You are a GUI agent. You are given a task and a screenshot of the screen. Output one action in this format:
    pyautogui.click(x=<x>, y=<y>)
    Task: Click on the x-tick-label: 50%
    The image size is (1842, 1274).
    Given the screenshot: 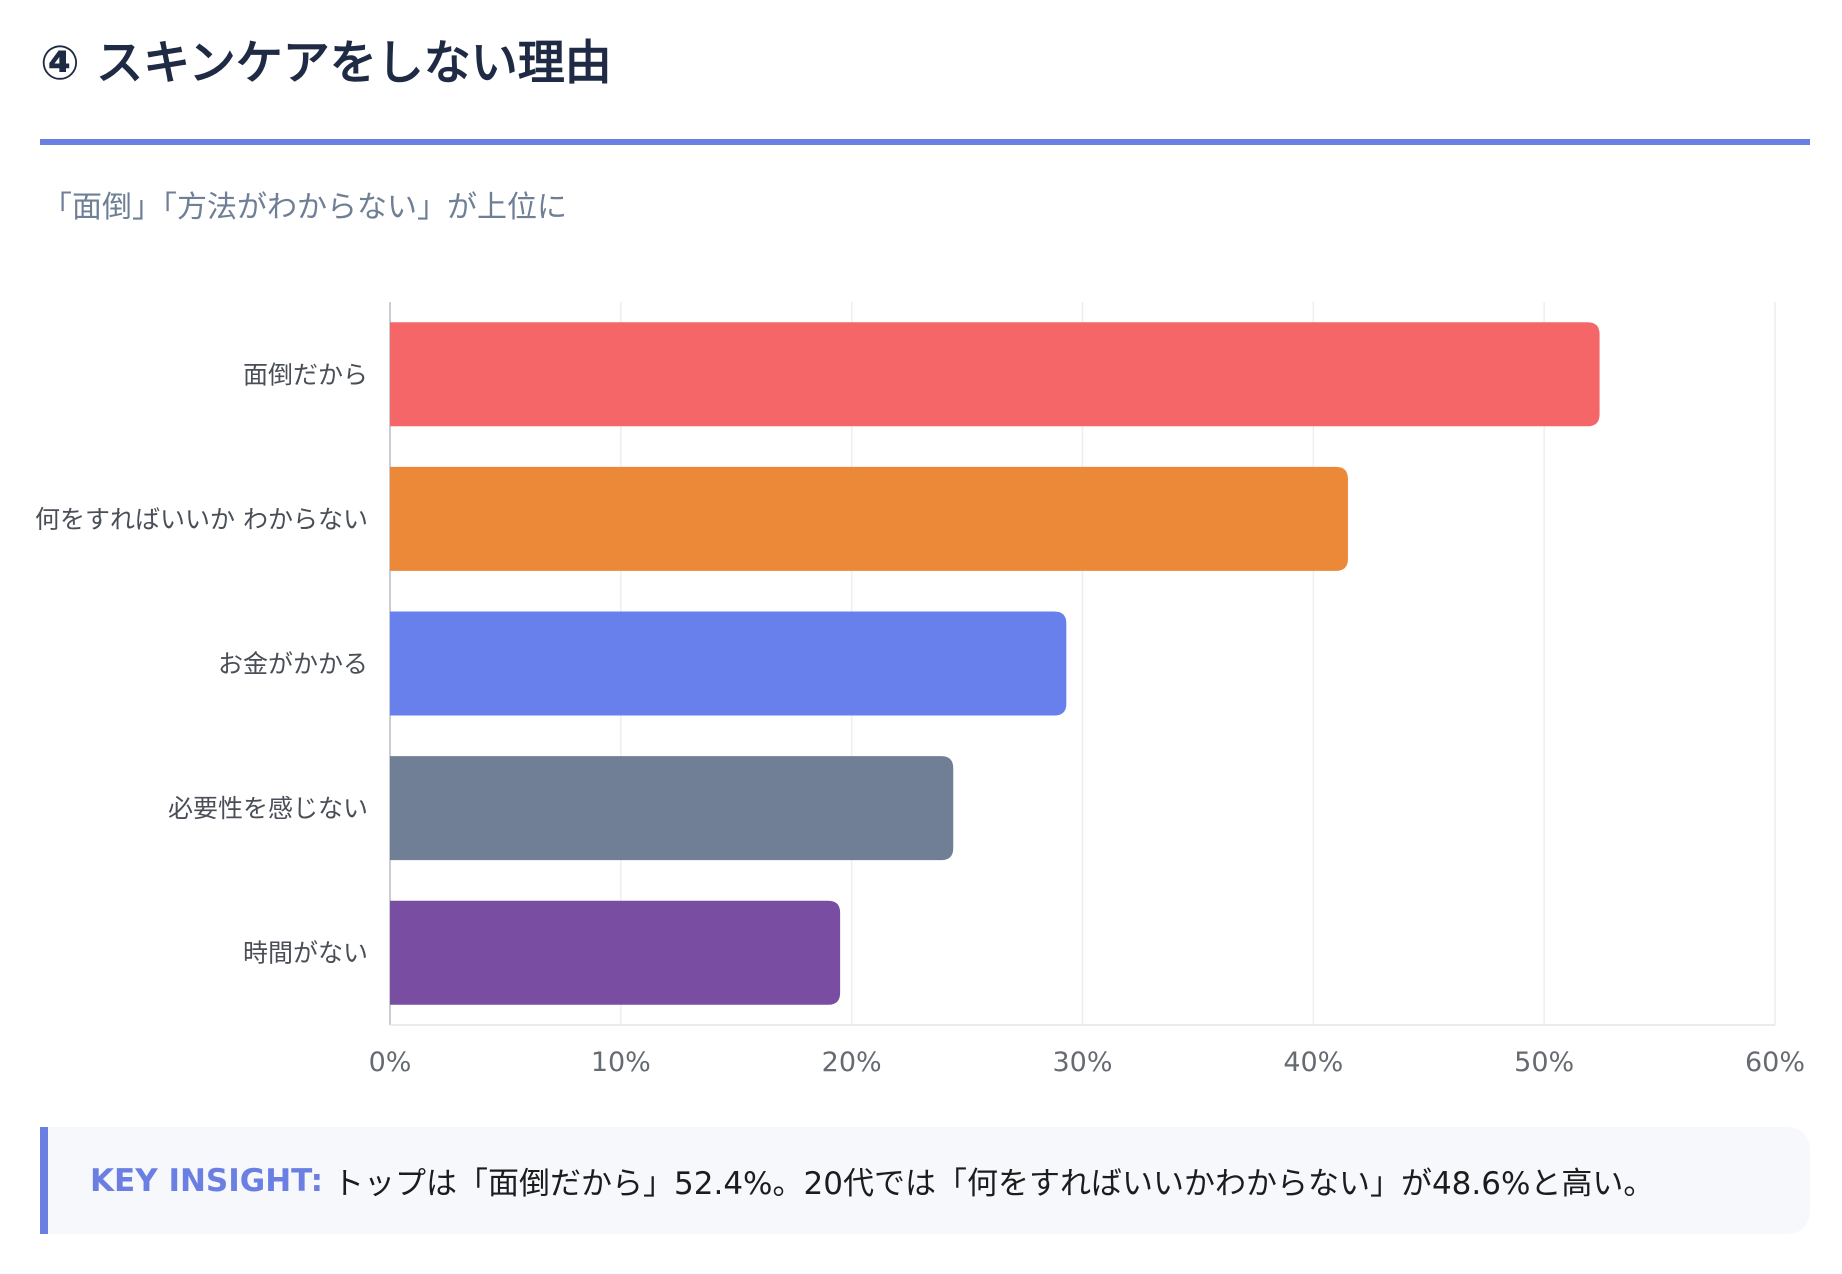 What is the action you would take?
    pyautogui.click(x=1544, y=1062)
    